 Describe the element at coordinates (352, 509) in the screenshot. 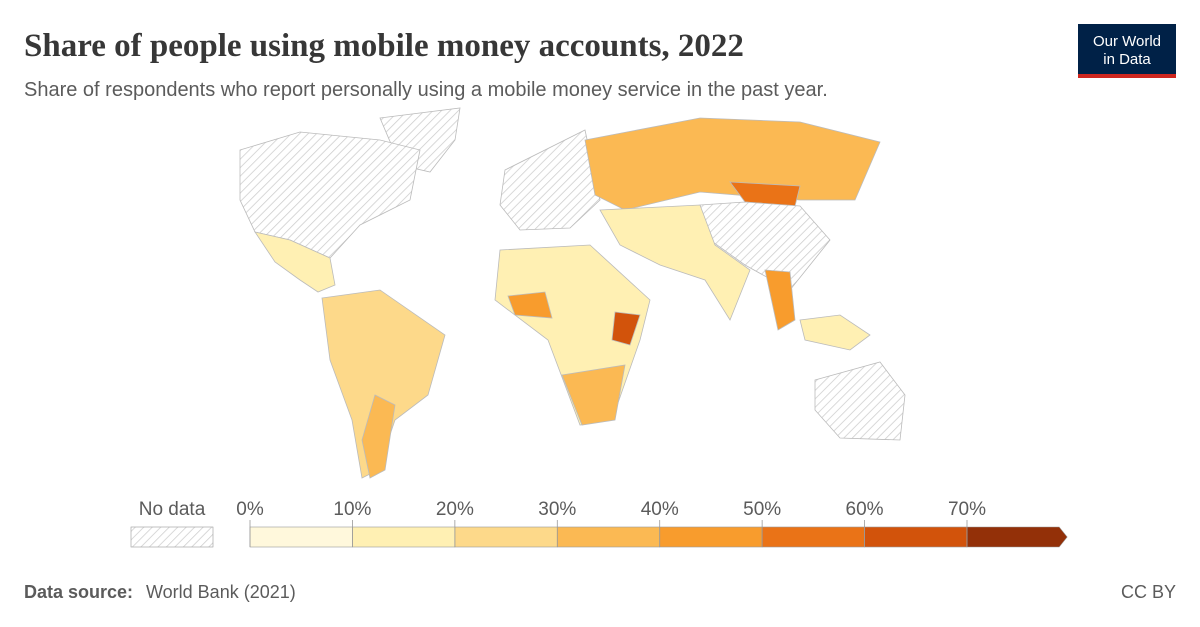

I see `legend-tick-label: 10%` at that location.